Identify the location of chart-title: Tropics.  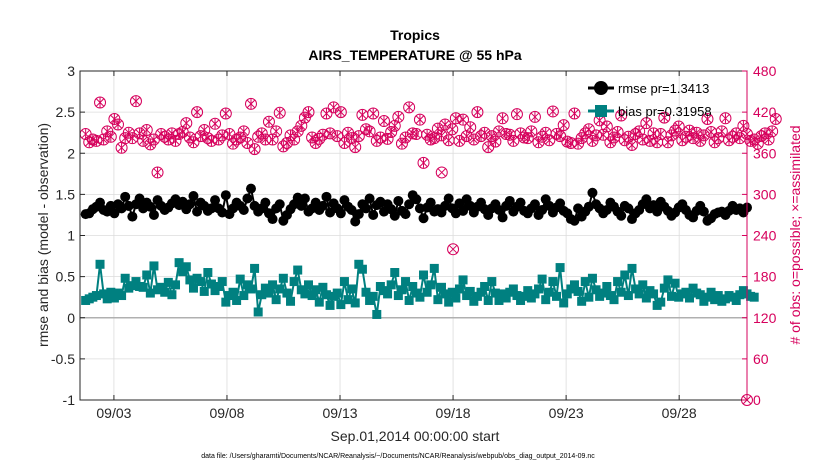
(415, 35).